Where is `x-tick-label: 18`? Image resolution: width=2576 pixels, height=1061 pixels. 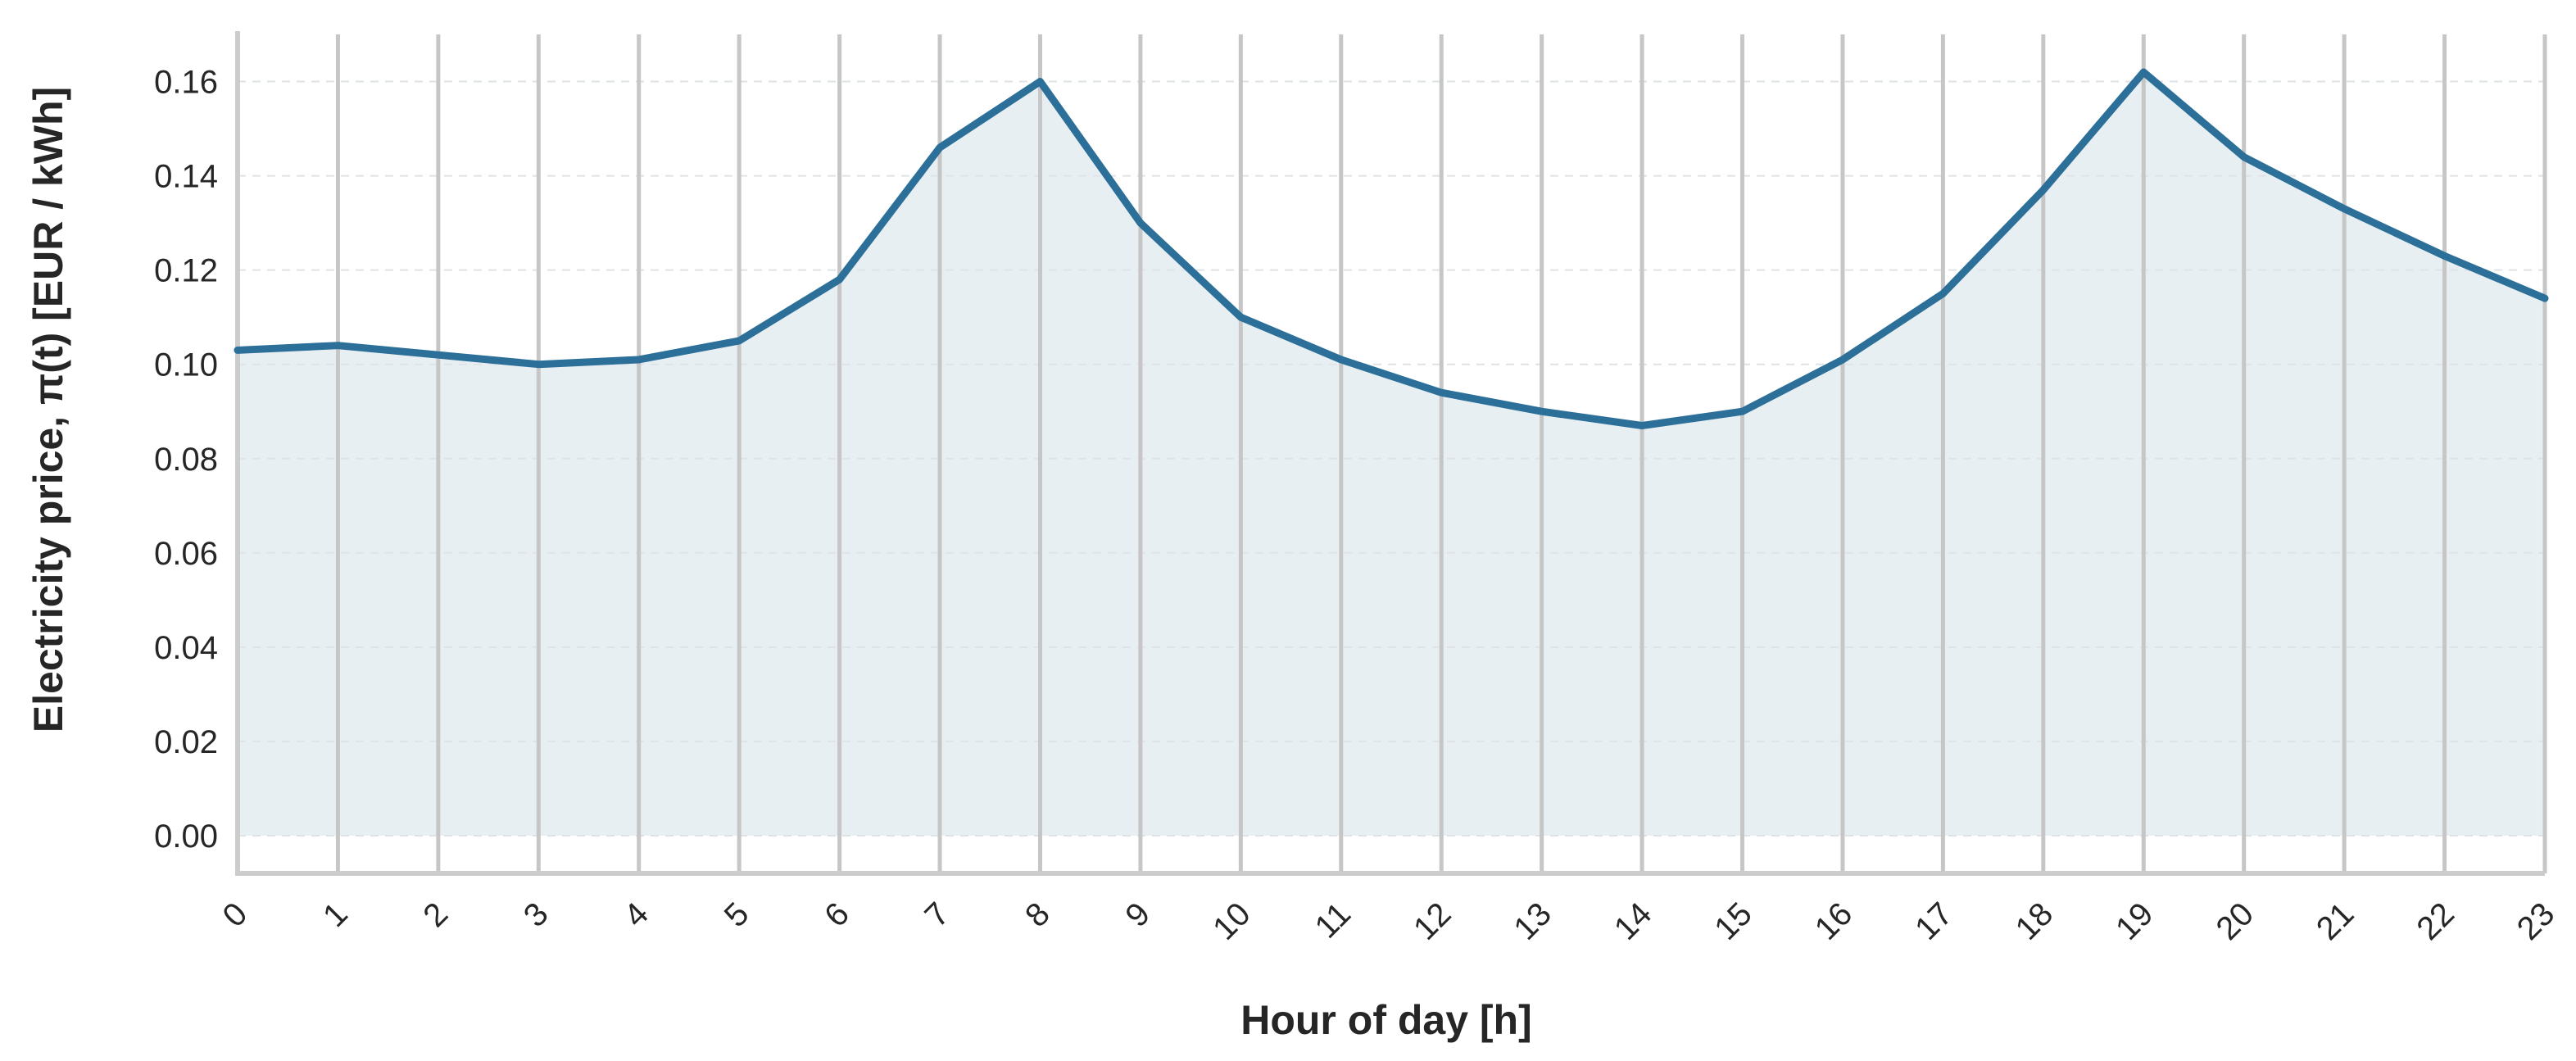 x-tick-label: 18 is located at coordinates (2035, 922).